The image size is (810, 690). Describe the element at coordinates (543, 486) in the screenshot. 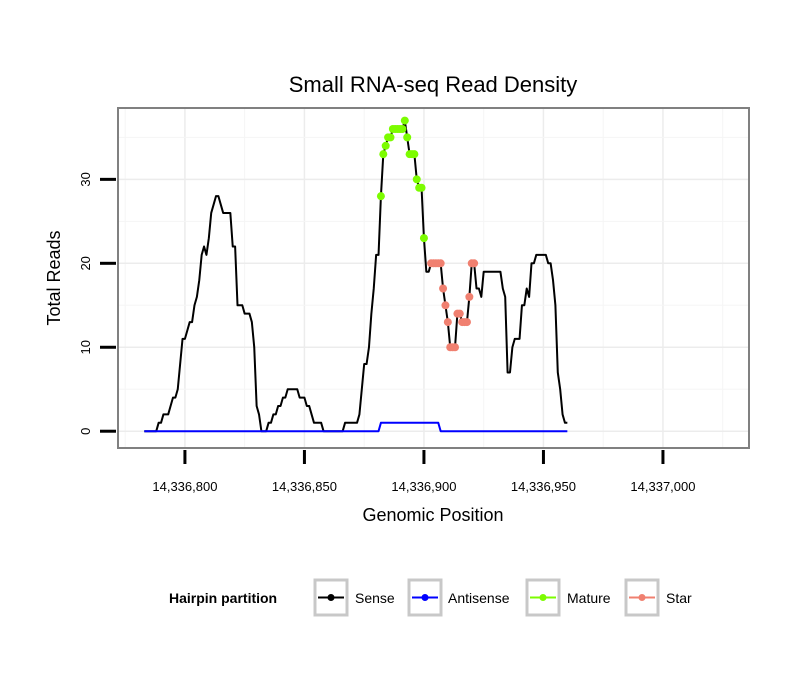

I see `x-tick-label: 14,336,950` at that location.